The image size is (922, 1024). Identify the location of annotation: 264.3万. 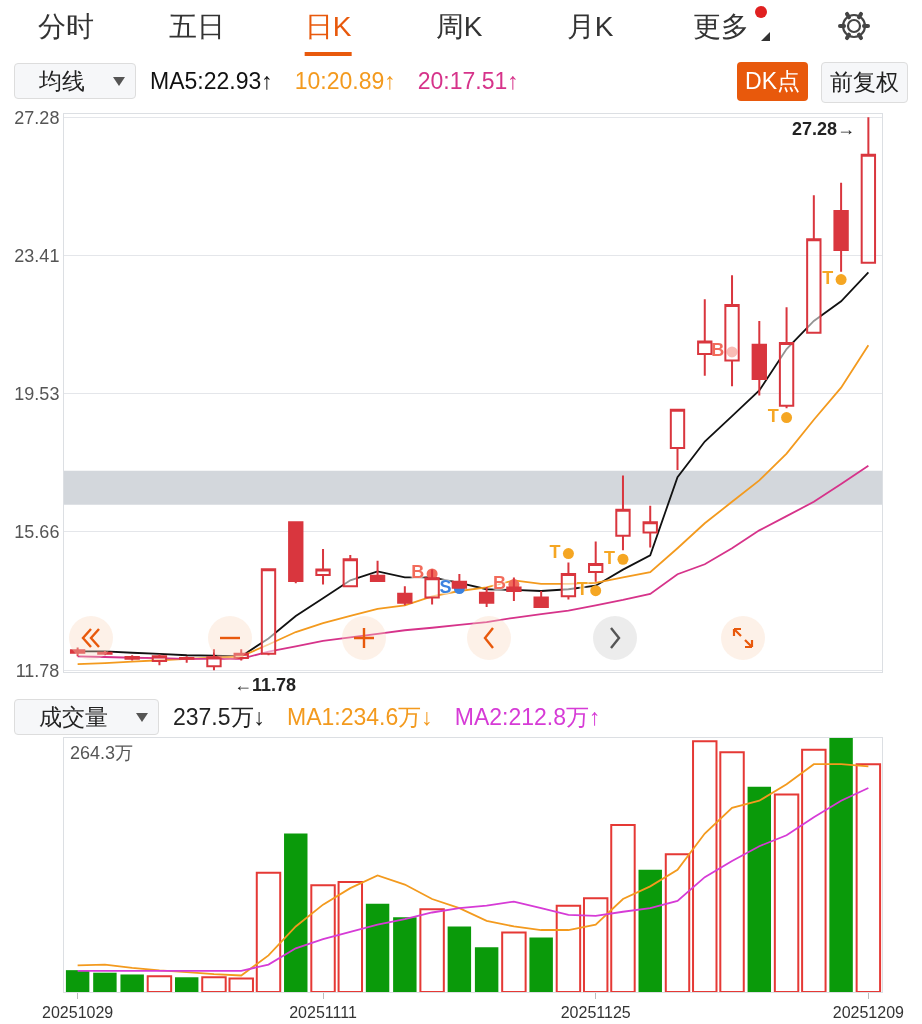
(102, 753).